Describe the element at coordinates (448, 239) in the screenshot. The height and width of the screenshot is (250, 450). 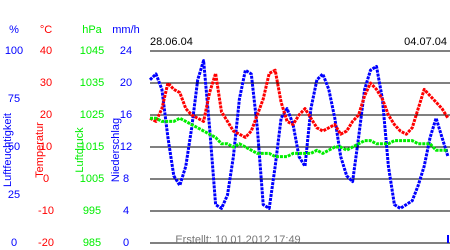
I see `precipitation-bar` at that location.